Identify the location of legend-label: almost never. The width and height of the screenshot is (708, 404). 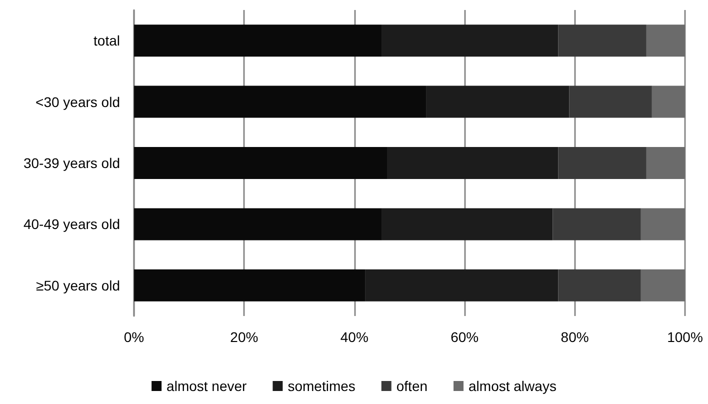
(207, 386).